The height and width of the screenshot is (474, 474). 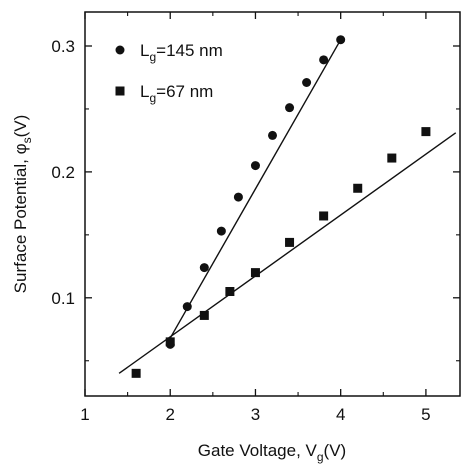 What do you see at coordinates (169, 414) in the screenshot?
I see `x-tick-label: 2` at bounding box center [169, 414].